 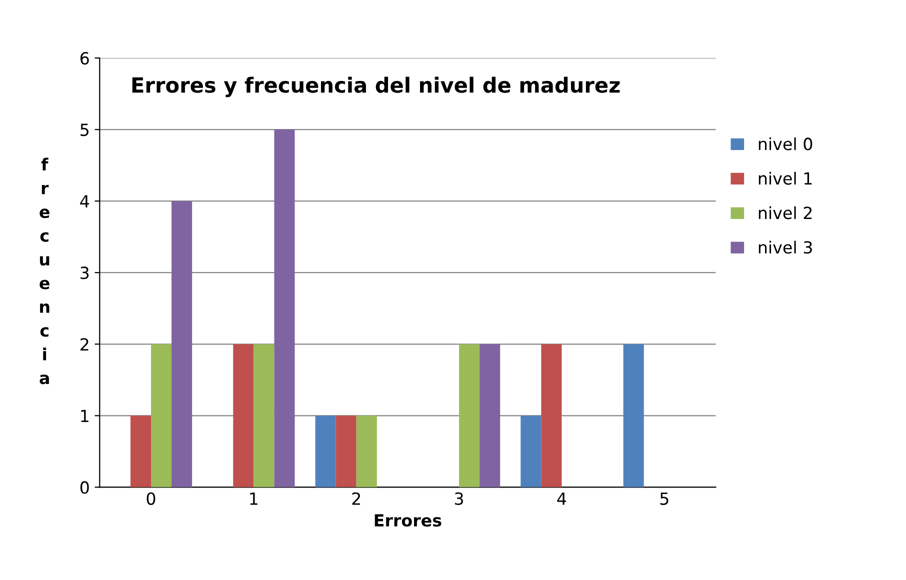 What do you see at coordinates (785, 247) in the screenshot?
I see `legend-label: nivel 3` at bounding box center [785, 247].